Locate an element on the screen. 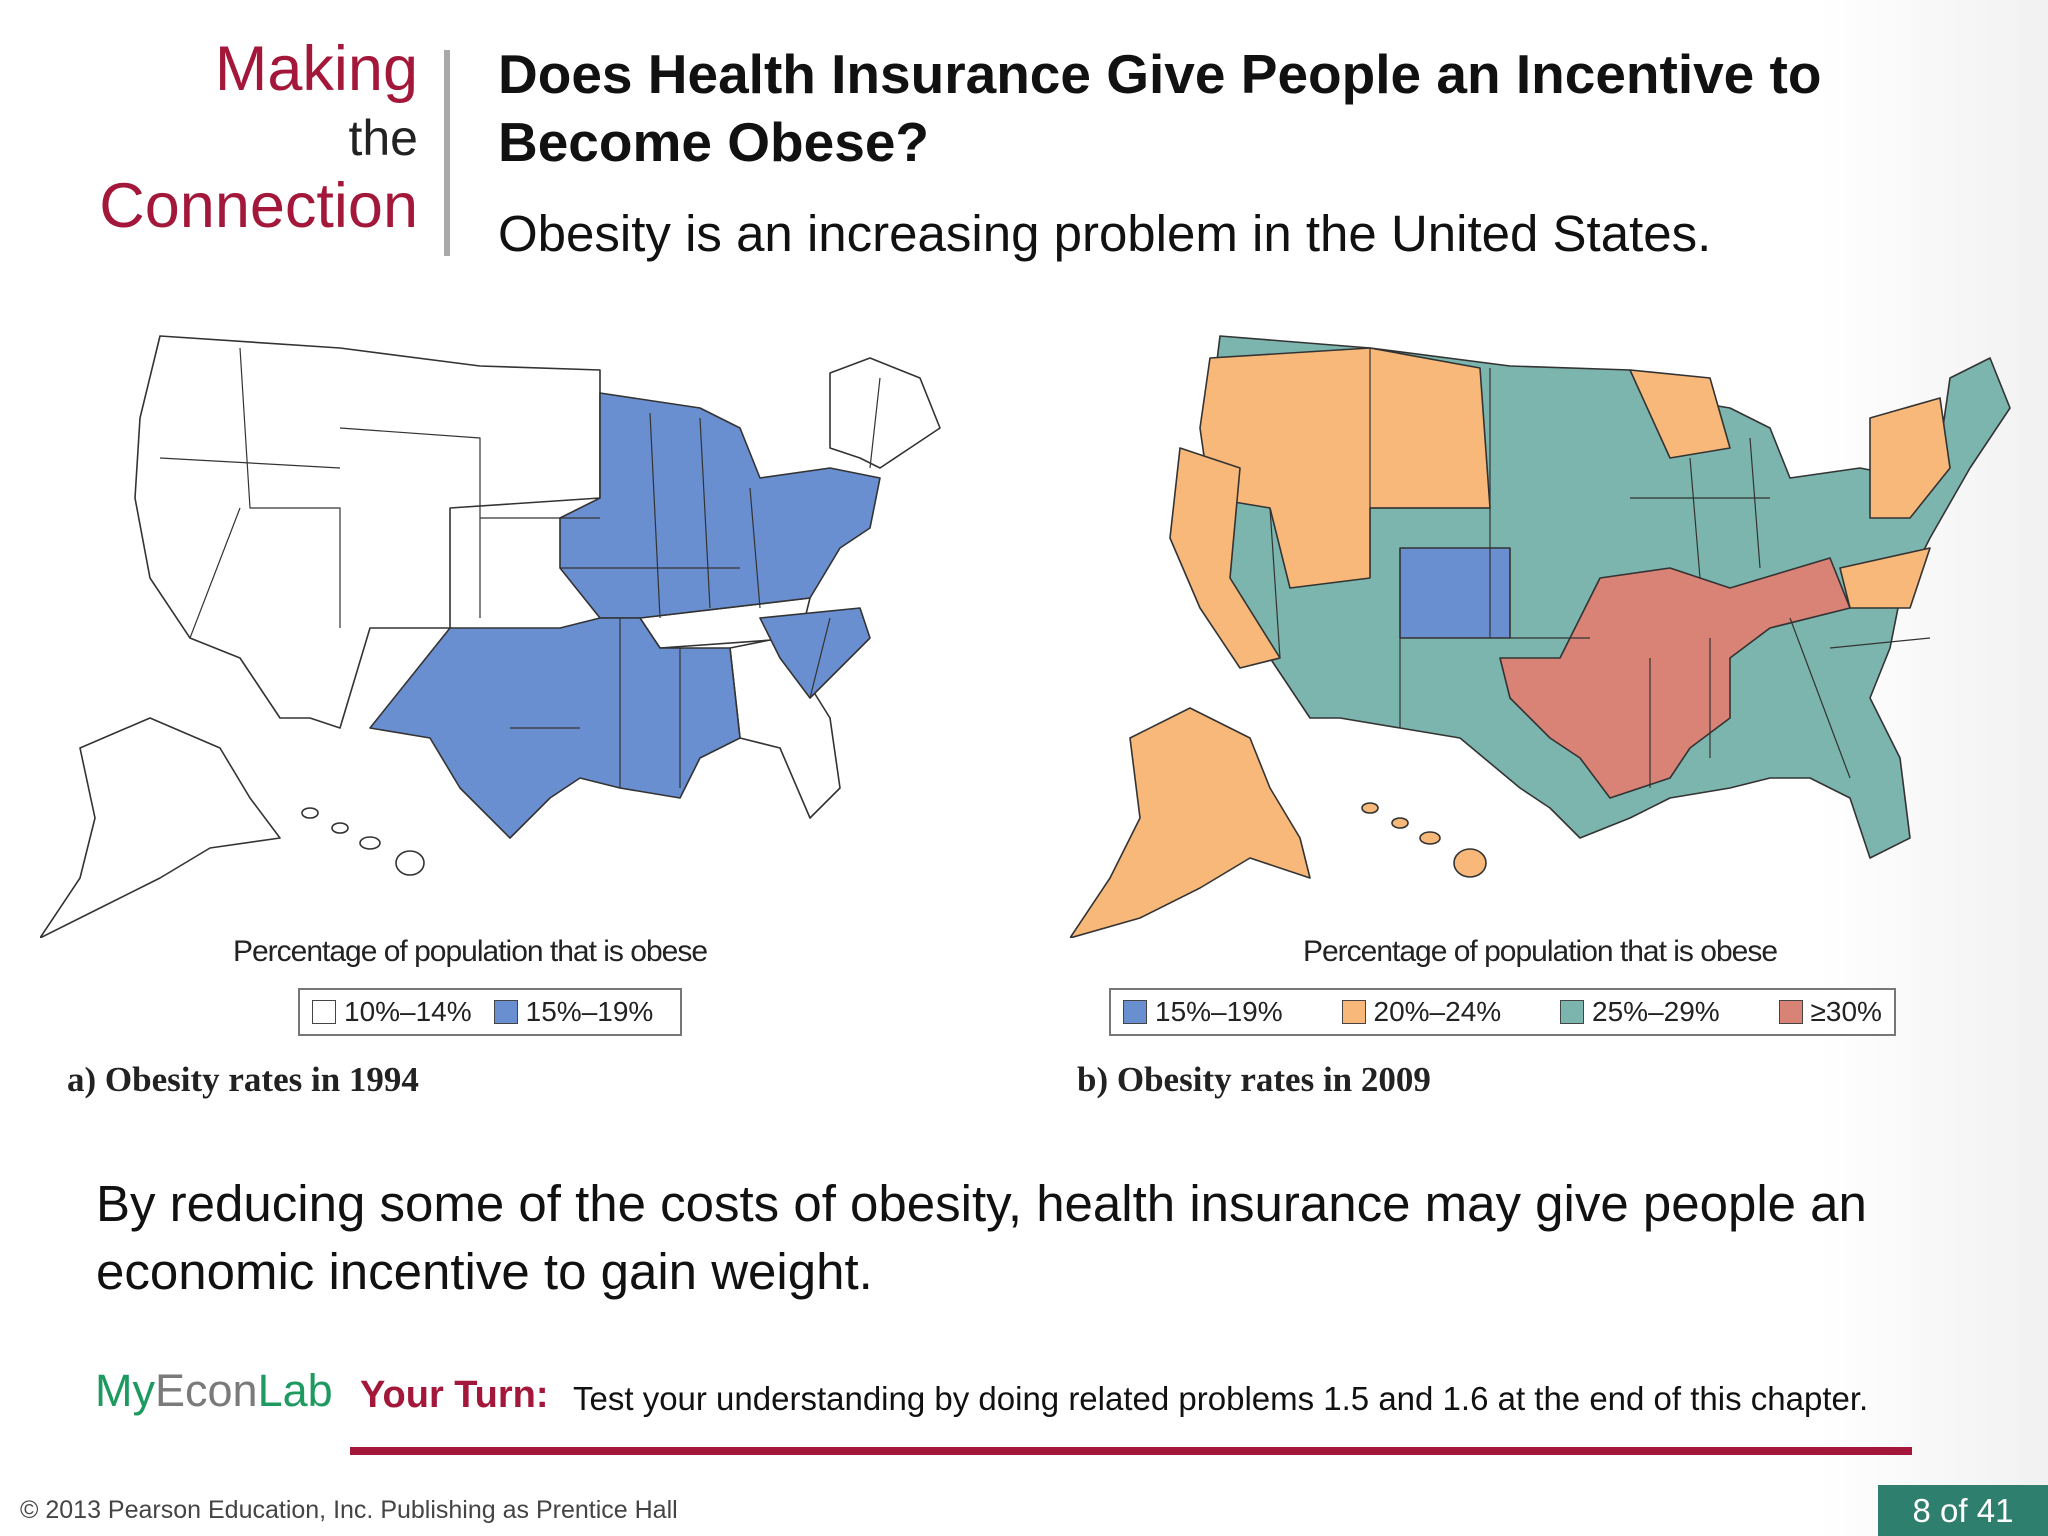 The height and width of the screenshot is (1536, 2048). legend-item: 20%–24% is located at coordinates (1421, 1012).